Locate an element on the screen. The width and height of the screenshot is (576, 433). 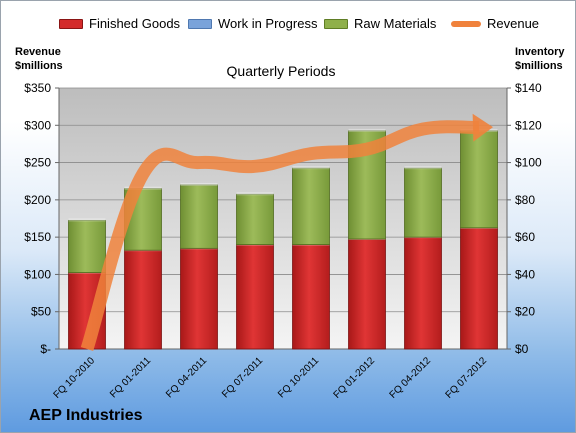
legend-swatch-work-in-progress is located at coordinates (200, 23).